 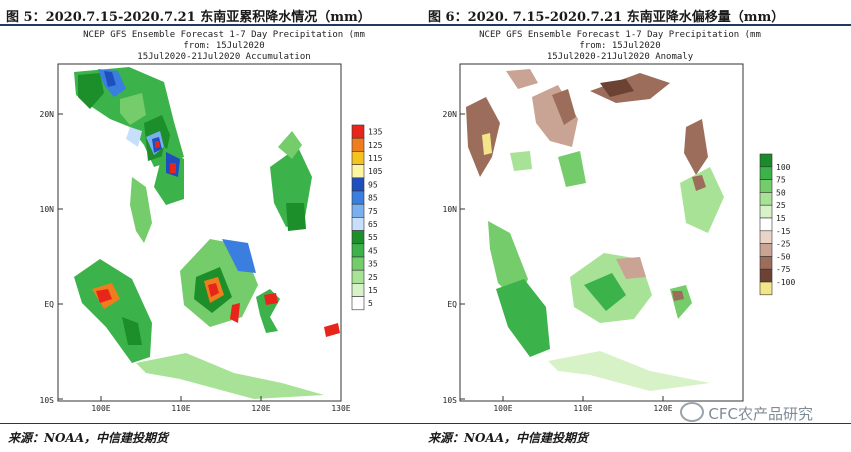 I want to click on legend-label: 50, so click(x=781, y=192).